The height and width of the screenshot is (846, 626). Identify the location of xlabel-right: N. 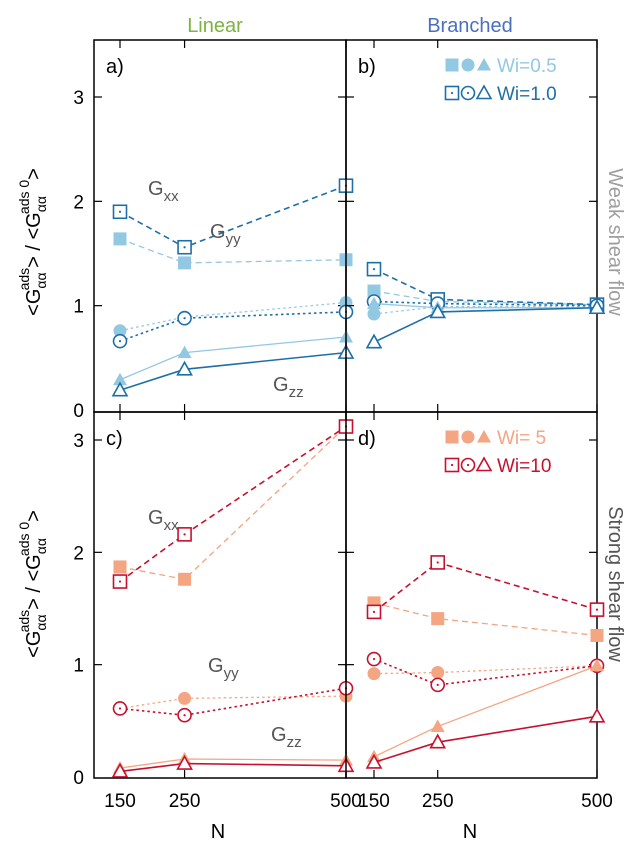
(470, 832).